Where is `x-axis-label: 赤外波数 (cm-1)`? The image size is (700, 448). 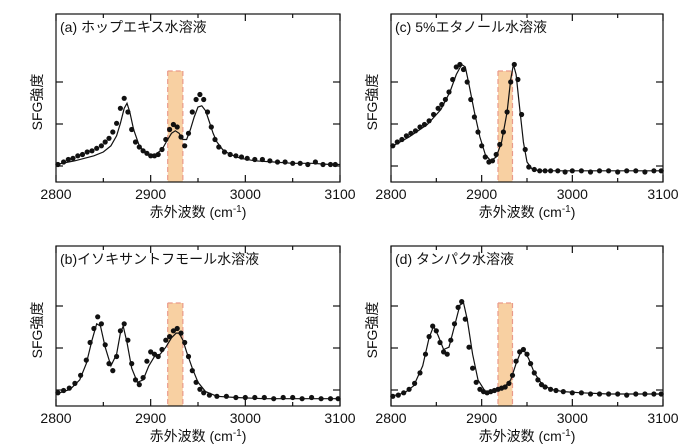 x-axis-label: 赤外波数 (cm-1) is located at coordinates (198, 212).